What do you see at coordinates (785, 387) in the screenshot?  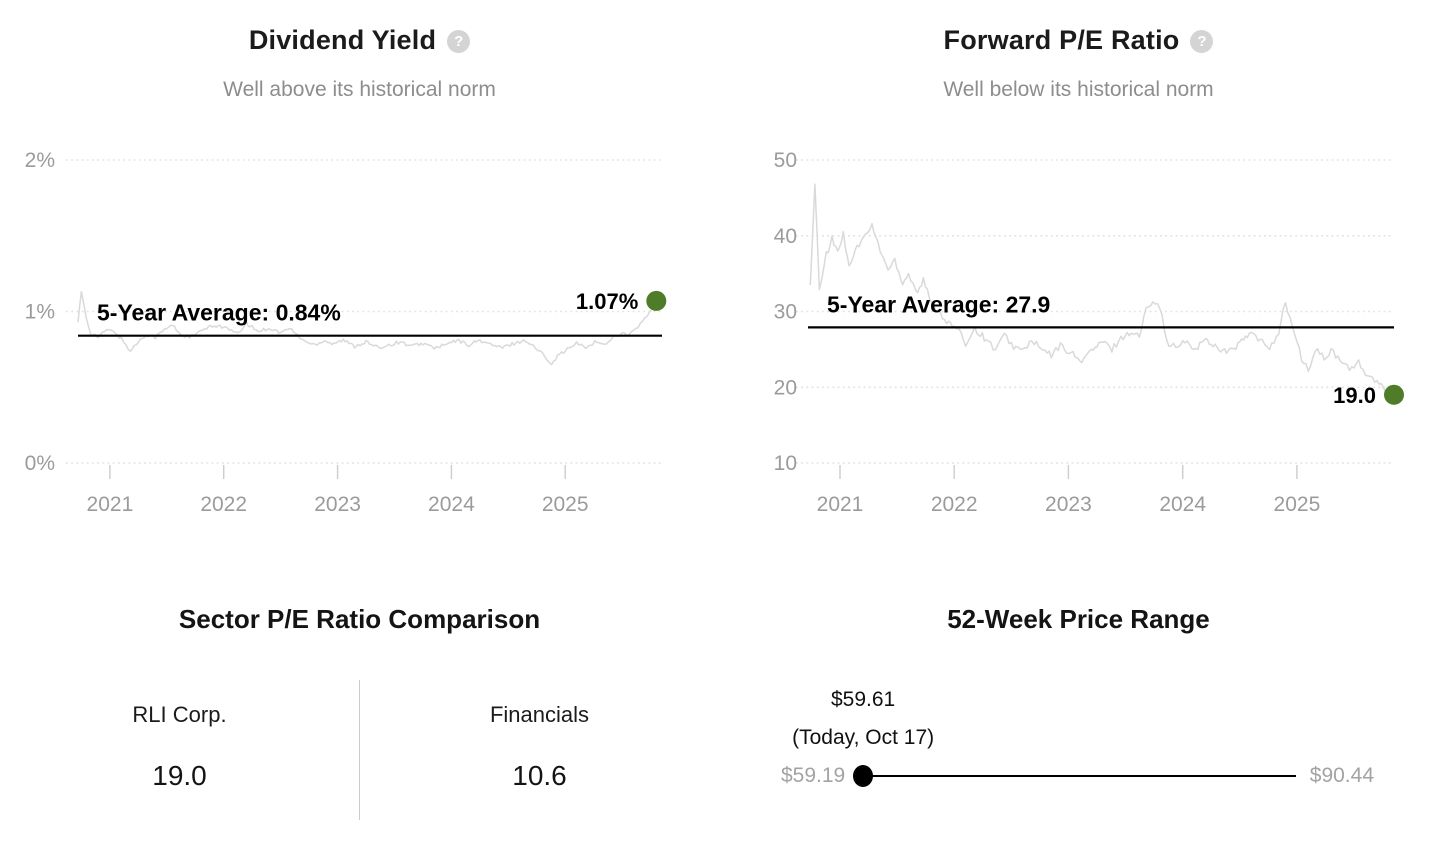 I see `y-axis-tick-label: 20` at bounding box center [785, 387].